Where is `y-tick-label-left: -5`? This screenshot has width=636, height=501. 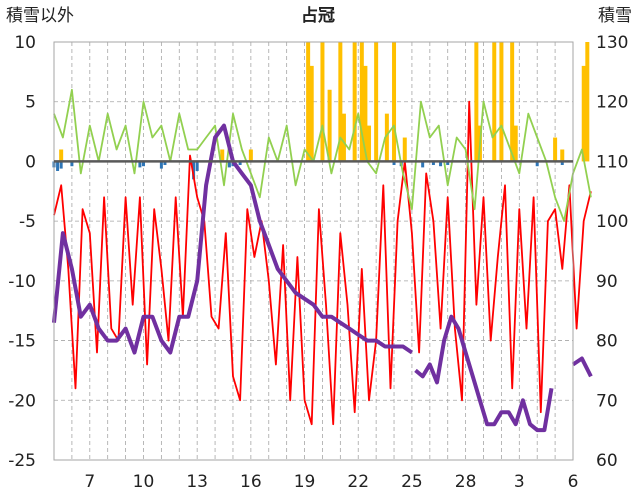
y-tick-label-left: -5 is located at coordinates (27, 222).